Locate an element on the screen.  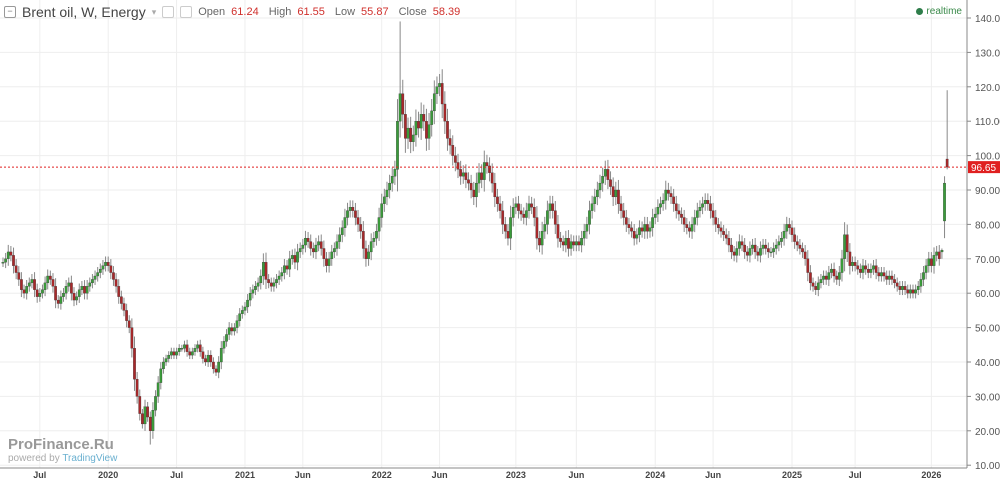
high-value: 61.55 is located at coordinates (311, 12).